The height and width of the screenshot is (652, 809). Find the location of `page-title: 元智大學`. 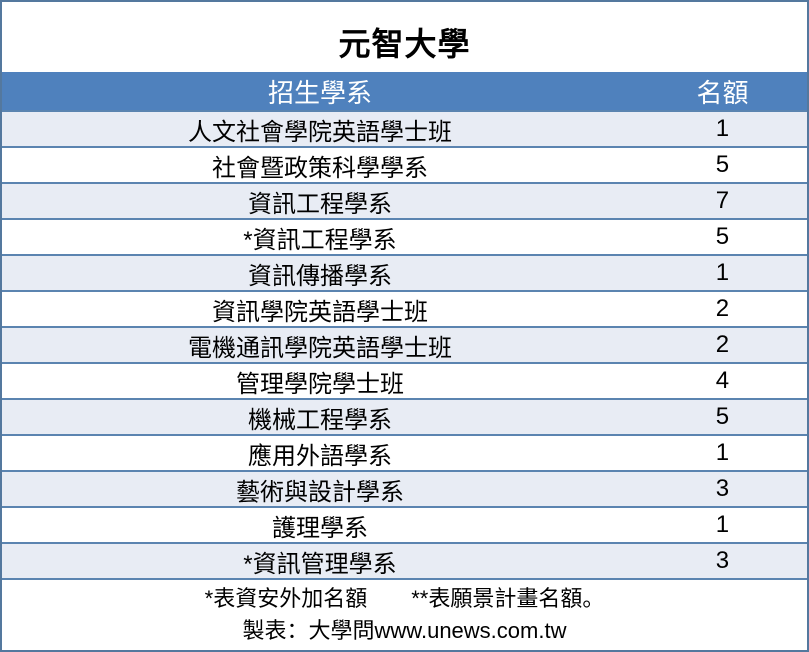

page-title: 元智大學 is located at coordinates (404, 44).